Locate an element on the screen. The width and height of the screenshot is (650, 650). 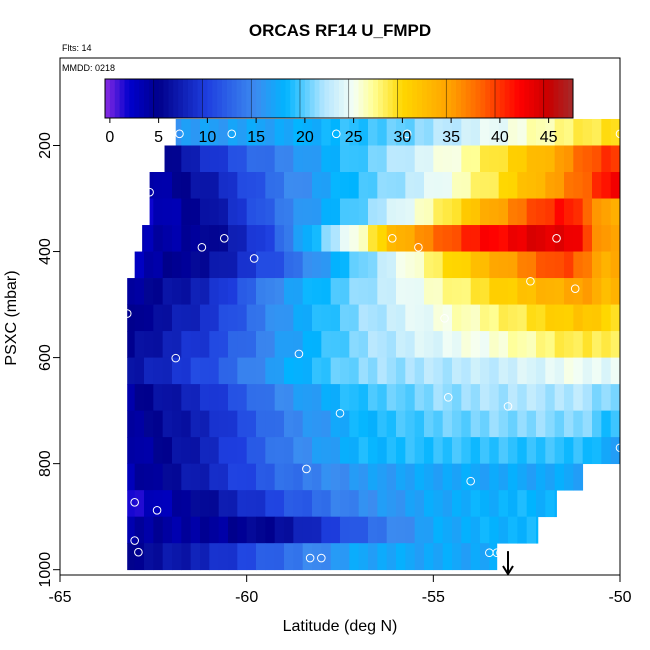
y-tick-label: 600 is located at coordinates (45, 357).